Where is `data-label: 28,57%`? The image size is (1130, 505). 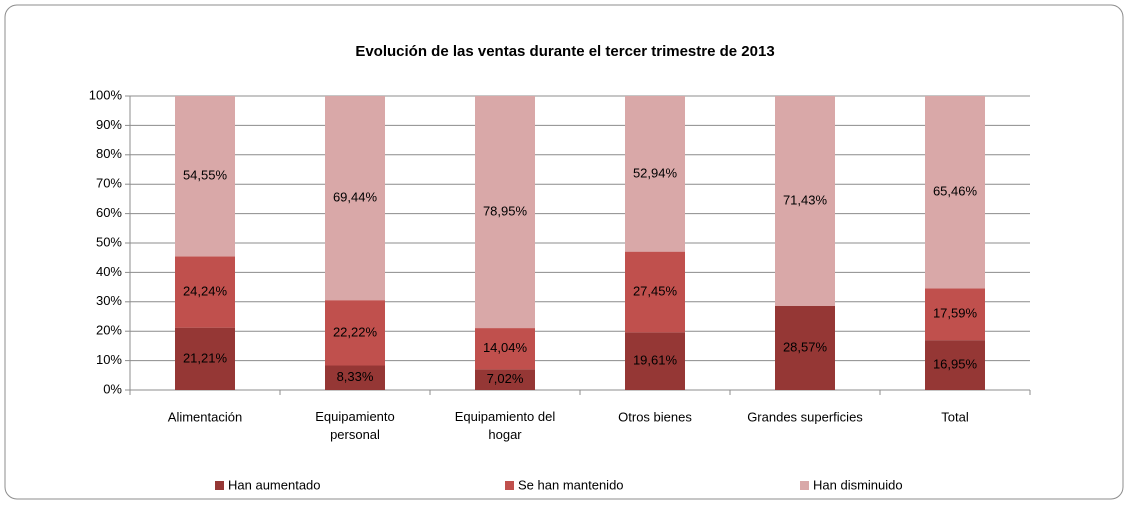
data-label: 28,57% is located at coordinates (805, 346).